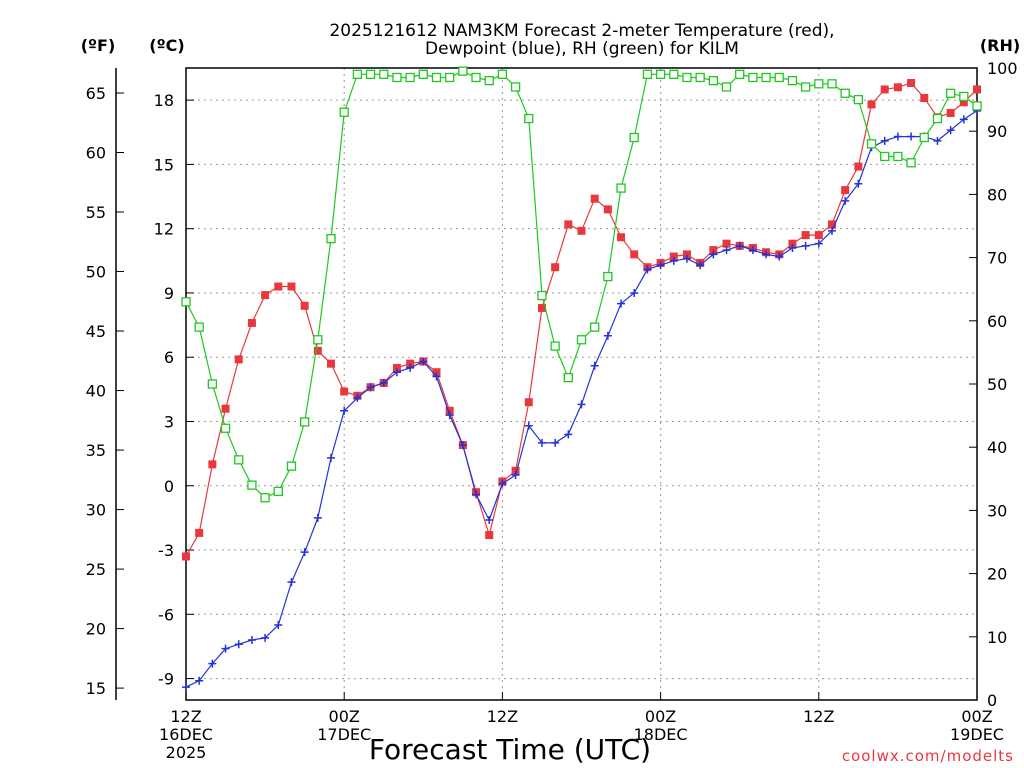 This screenshot has width=1024, height=768. I want to click on x-tick-label: 16DEC, so click(186, 734).